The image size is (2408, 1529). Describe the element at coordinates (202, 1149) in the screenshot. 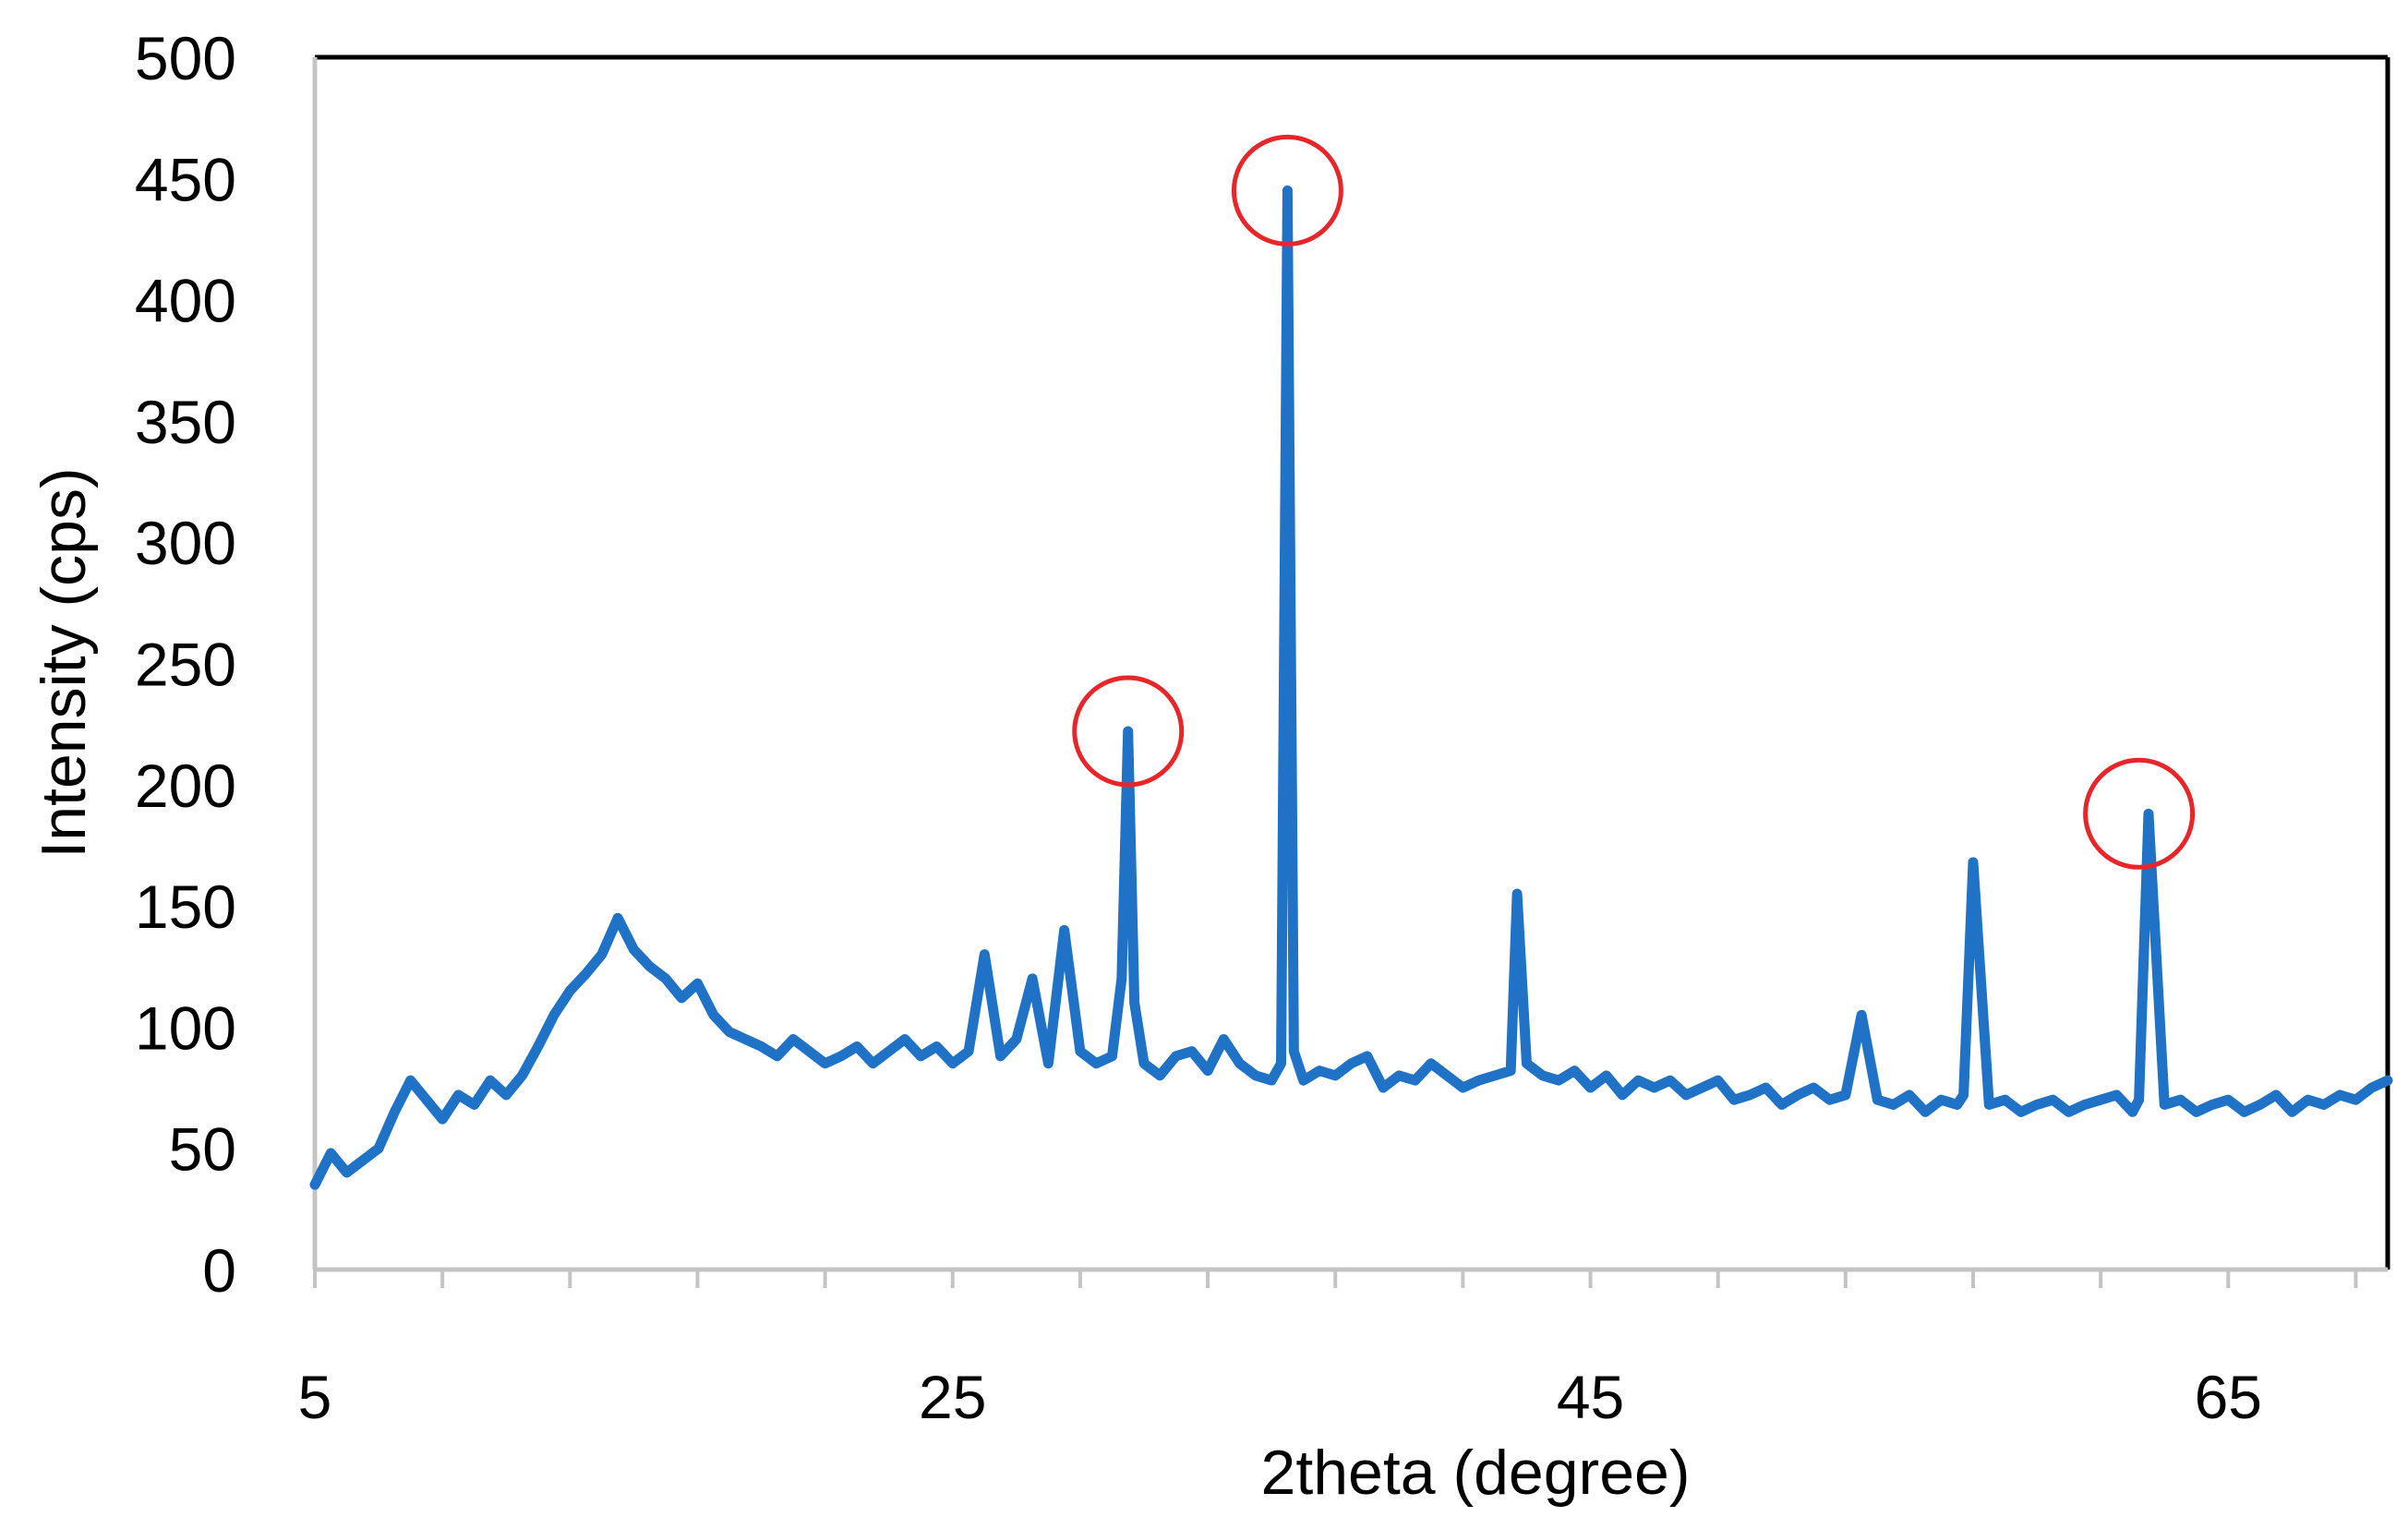

I see `y-tick-label: 50` at that location.